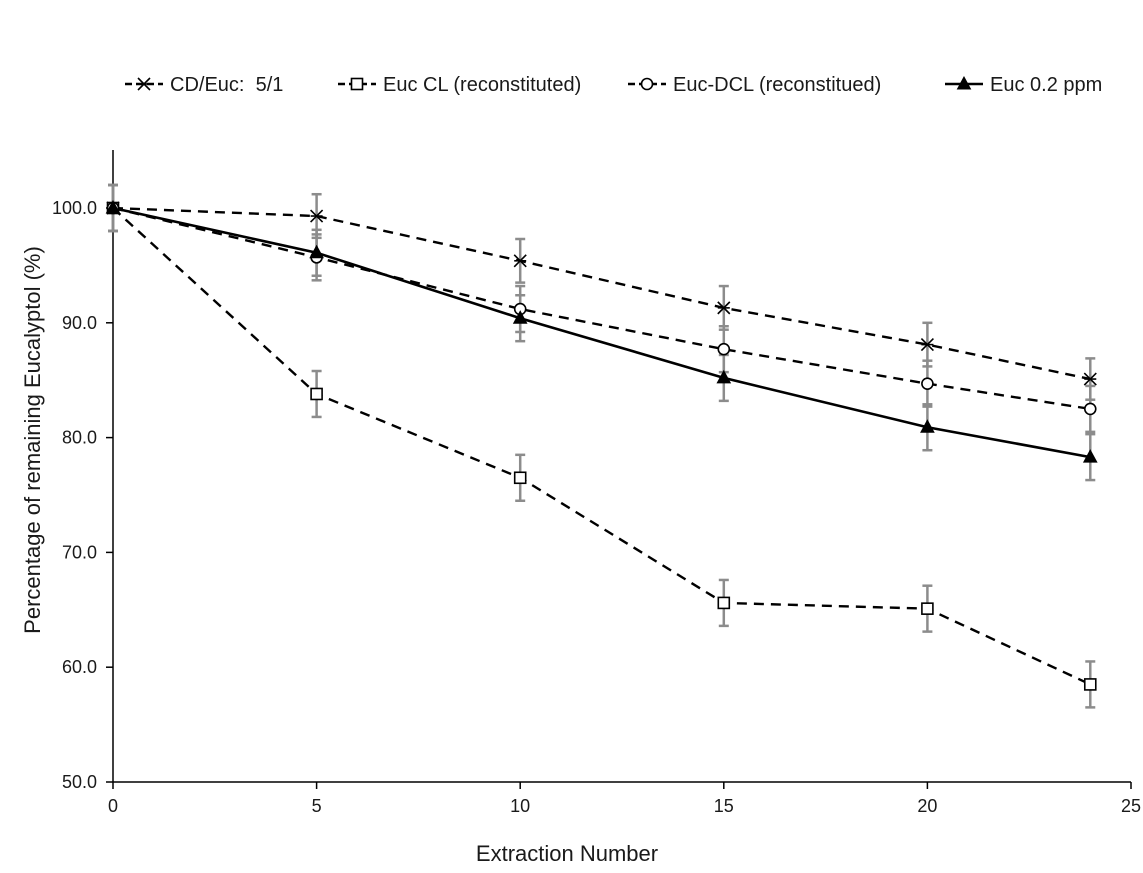 This screenshot has width=1143, height=873. What do you see at coordinates (79, 782) in the screenshot?
I see `y-tick-label: 50.0` at bounding box center [79, 782].